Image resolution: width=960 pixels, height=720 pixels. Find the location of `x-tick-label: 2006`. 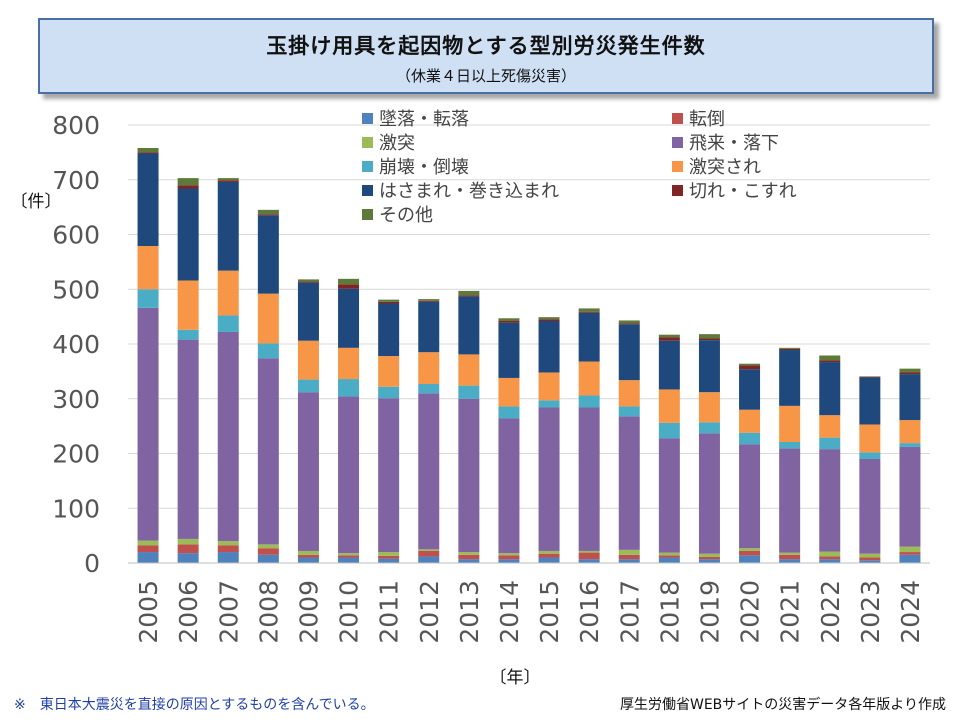

x-tick-label: 2006 is located at coordinates (188, 612).